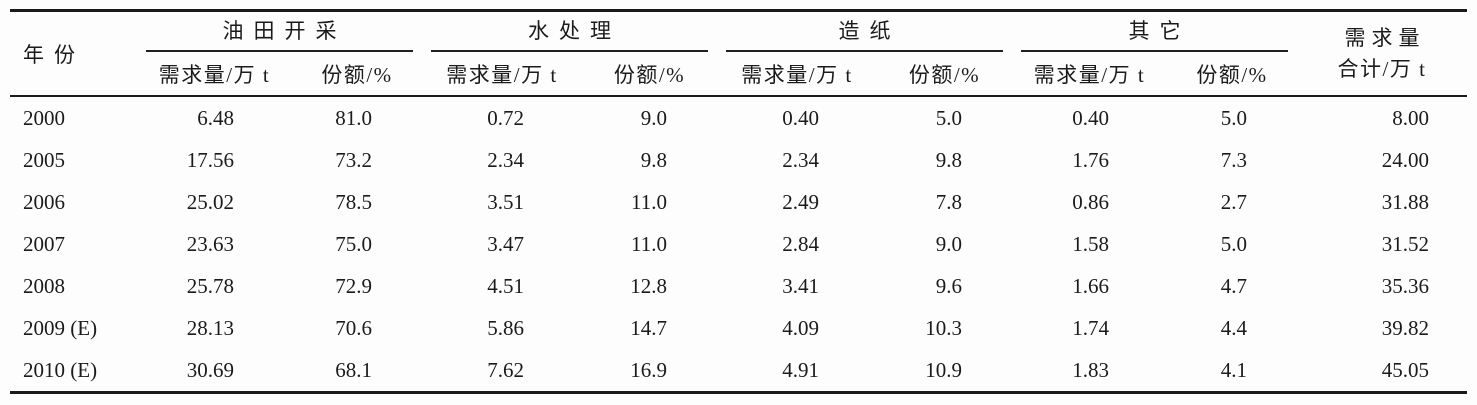 The image size is (1477, 405). What do you see at coordinates (210, 285) in the screenshot?
I see `value-cell: 25.78` at bounding box center [210, 285].